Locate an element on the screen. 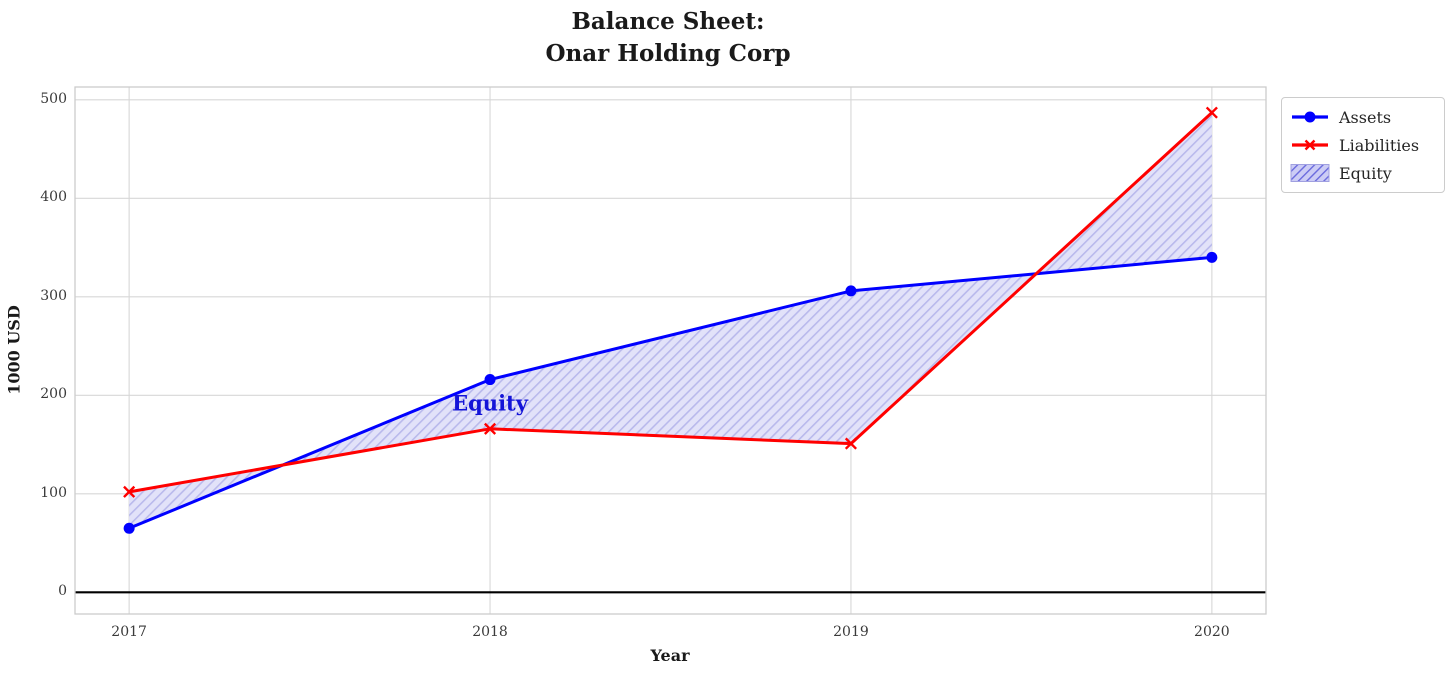  x-tick-label: 2018 is located at coordinates (490, 632).